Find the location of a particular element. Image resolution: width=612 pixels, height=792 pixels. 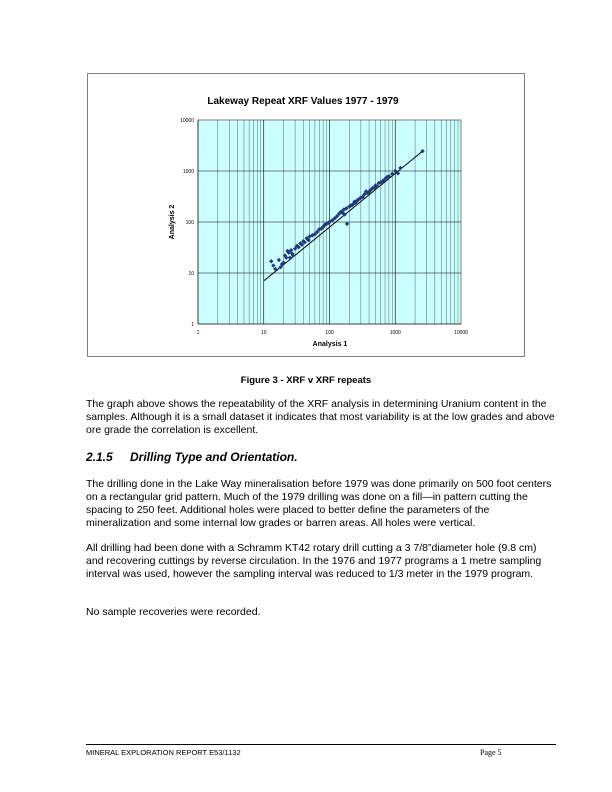

x-tick-label: 10000 is located at coordinates (461, 333).